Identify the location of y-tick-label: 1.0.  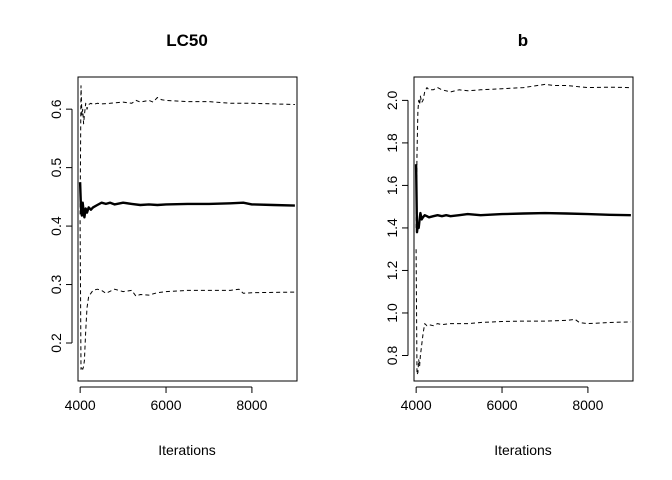
(392, 313).